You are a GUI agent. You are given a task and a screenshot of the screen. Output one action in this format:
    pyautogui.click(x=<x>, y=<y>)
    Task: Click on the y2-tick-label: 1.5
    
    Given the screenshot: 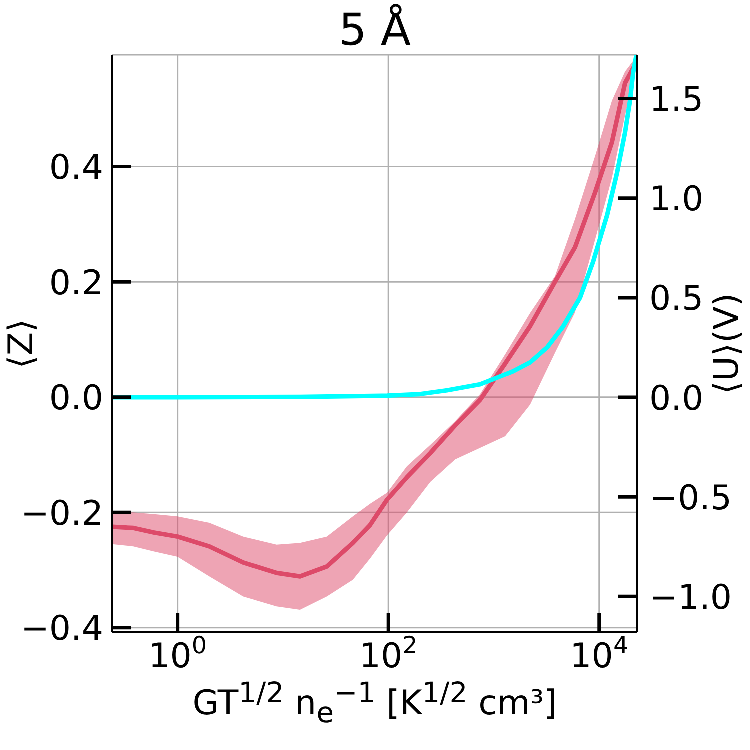 What is the action you would take?
    pyautogui.click(x=677, y=100)
    